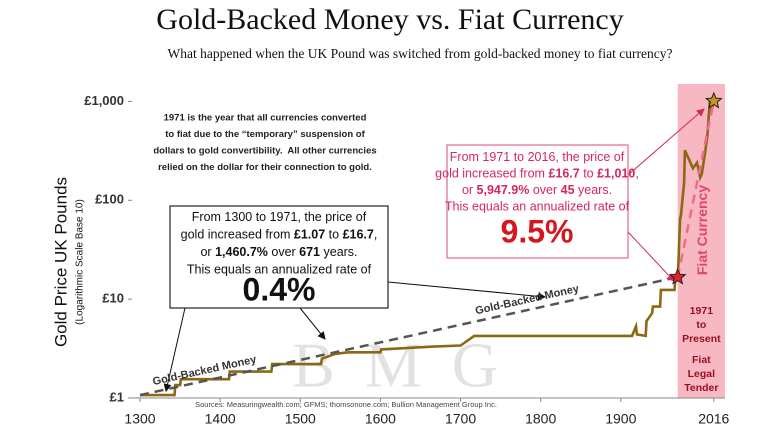  What do you see at coordinates (540, 419) in the screenshot?
I see `x-tick-label: 1800` at bounding box center [540, 419].